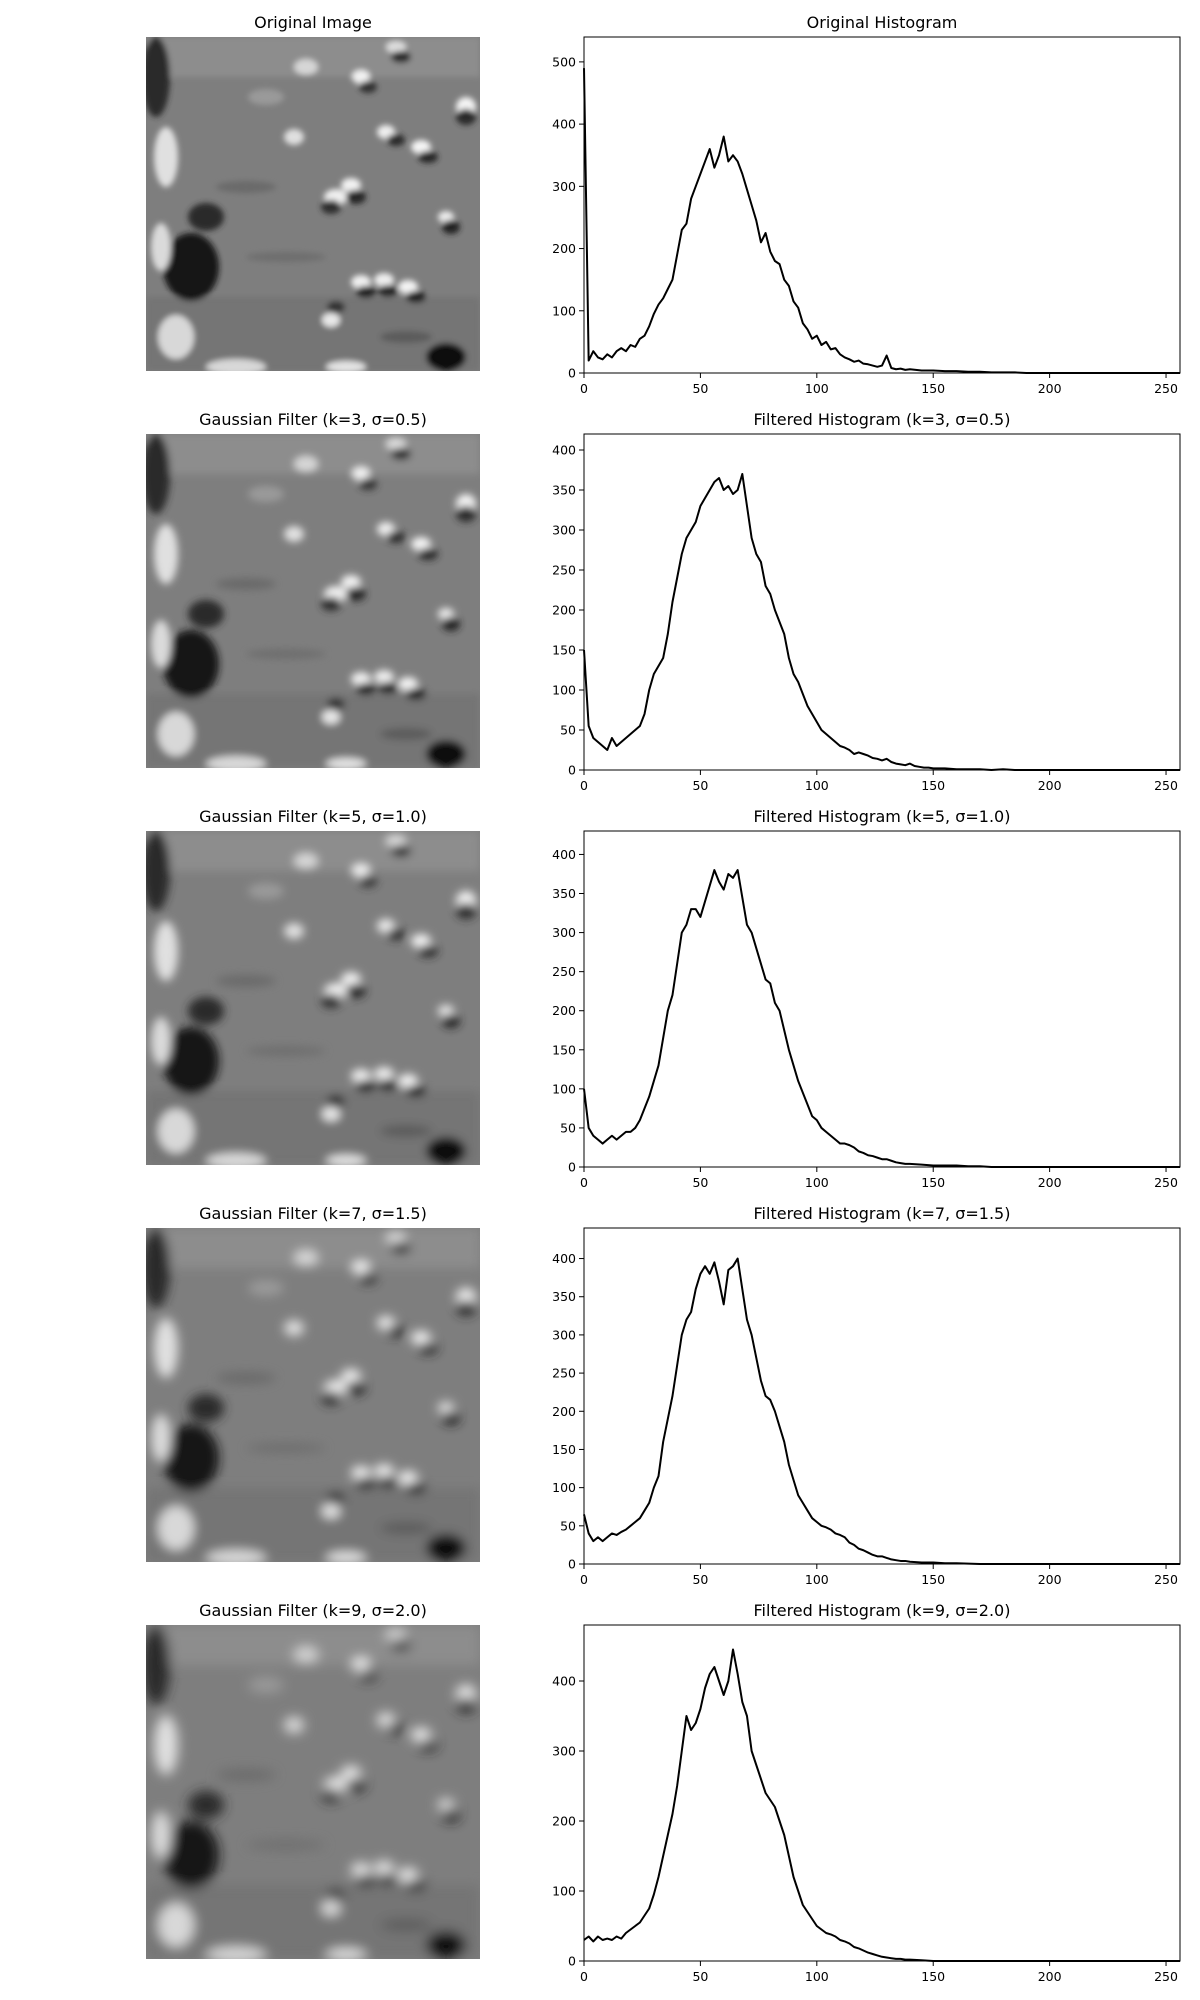 The width and height of the screenshot is (1200, 2000). I want to click on hist-title-3: Filtered Histogram (k=7, σ=1.5), so click(882, 1213).